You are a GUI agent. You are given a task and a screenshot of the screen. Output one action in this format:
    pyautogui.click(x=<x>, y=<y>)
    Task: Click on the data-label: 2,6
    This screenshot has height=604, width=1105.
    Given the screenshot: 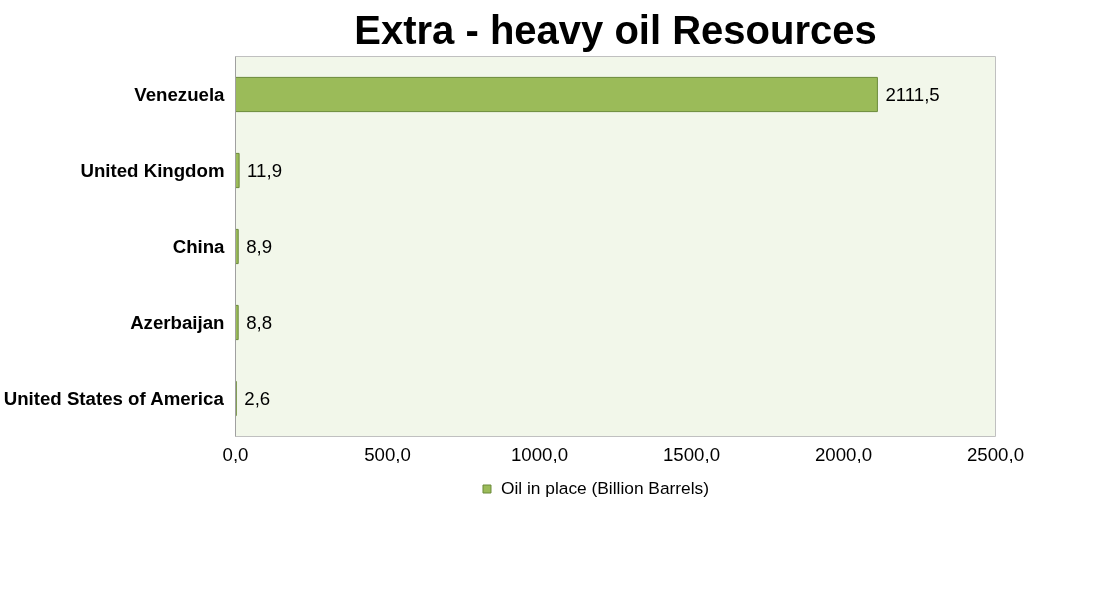 What is the action you would take?
    pyautogui.click(x=257, y=398)
    